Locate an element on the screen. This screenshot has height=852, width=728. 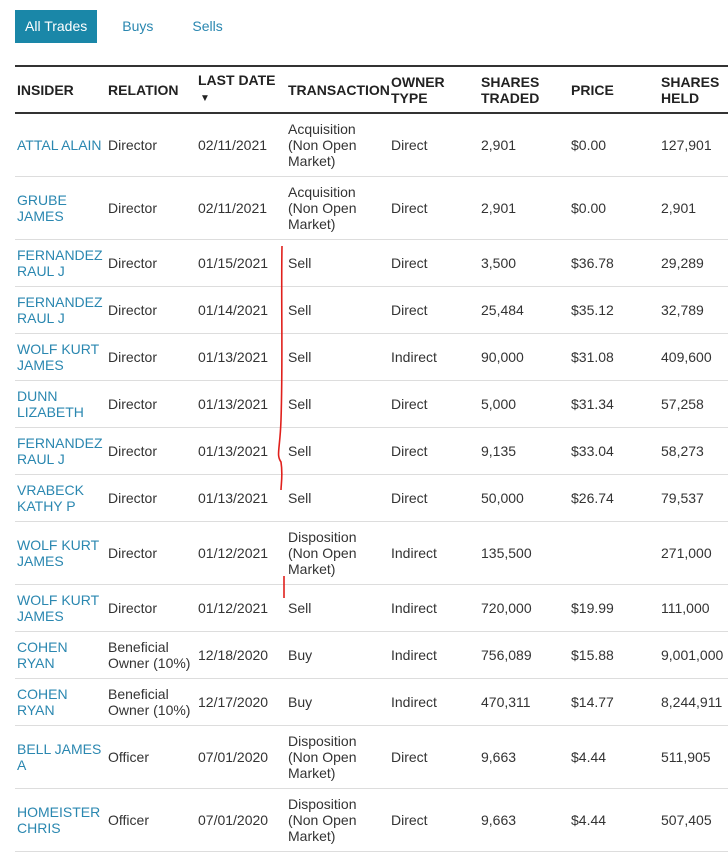
last-date: 01/14/2021 is located at coordinates (233, 310).